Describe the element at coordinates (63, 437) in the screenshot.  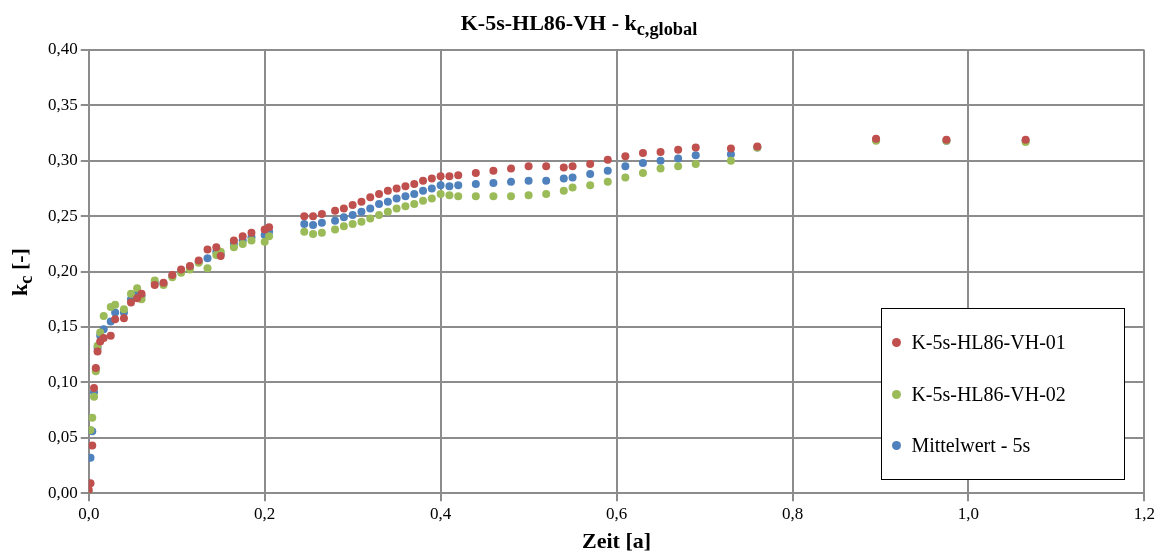
I see `y-tick-label: 0,05` at that location.